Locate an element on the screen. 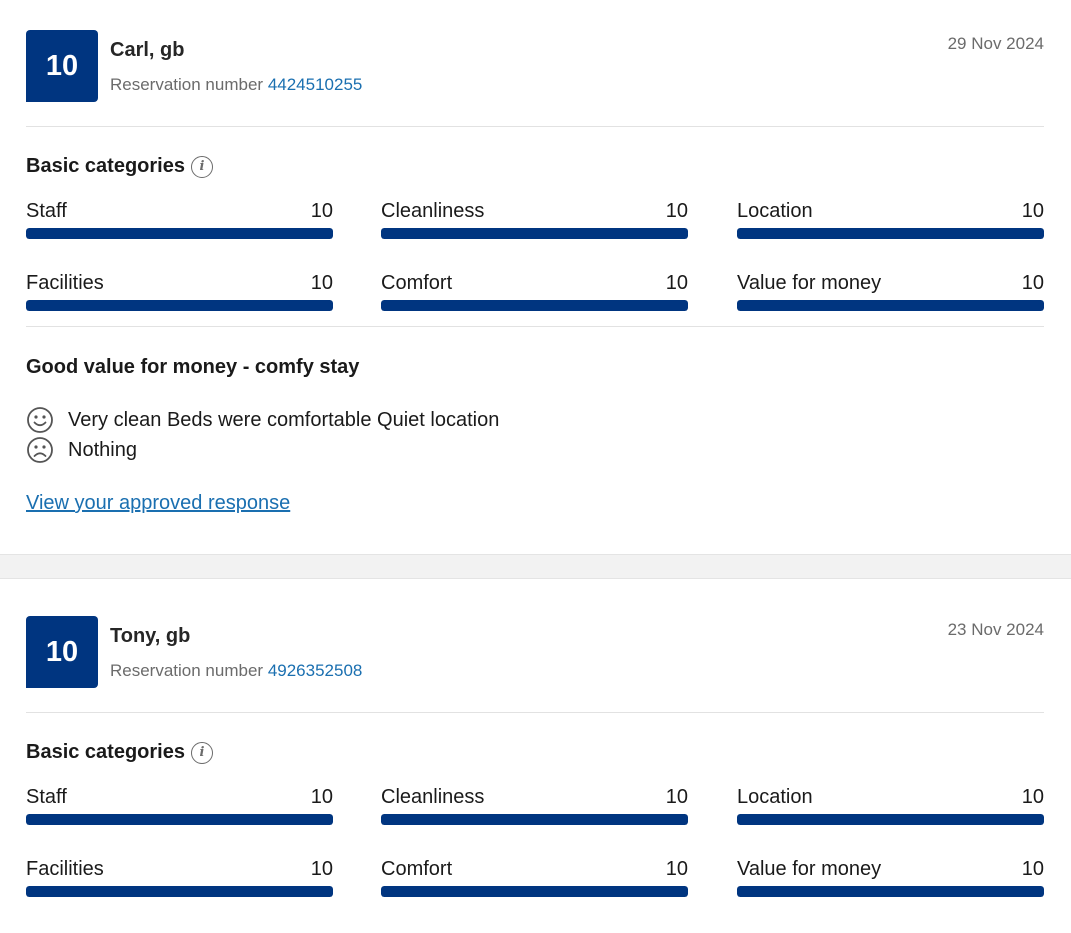 The image size is (1071, 933). reservation-number-link: 4926352508 is located at coordinates (315, 670).